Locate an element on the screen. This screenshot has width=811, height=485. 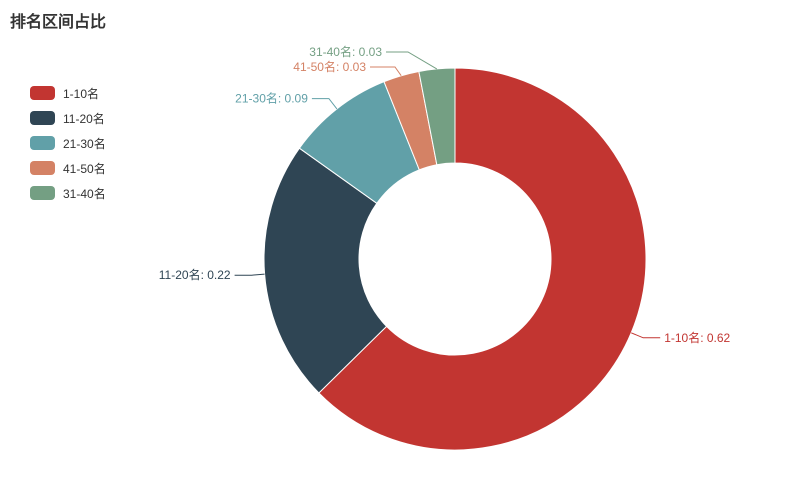
legend-item-31-40名: 31-40名 is located at coordinates (68, 193).